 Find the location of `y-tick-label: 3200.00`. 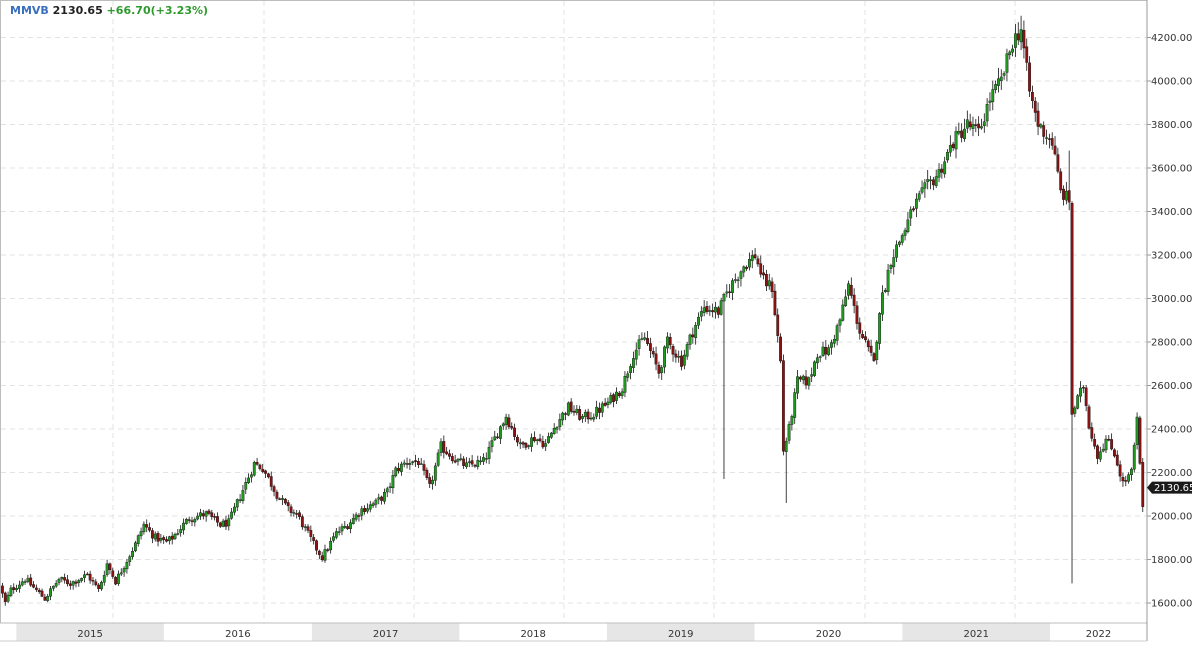

y-tick-label: 3200.00 is located at coordinates (1171, 256).